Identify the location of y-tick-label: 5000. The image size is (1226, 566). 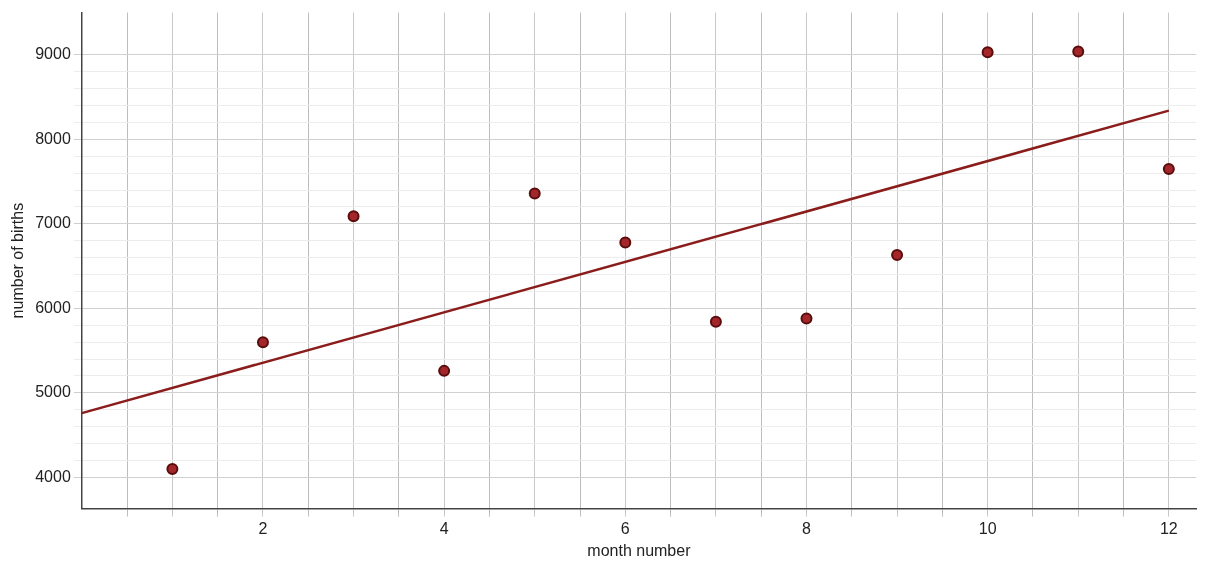
(53, 392).